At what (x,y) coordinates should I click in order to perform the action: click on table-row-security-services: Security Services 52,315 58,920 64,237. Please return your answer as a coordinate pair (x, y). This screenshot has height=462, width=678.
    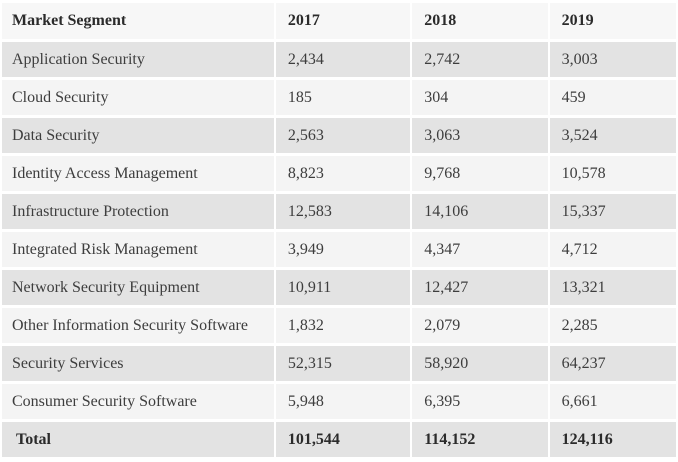
    Looking at the image, I should click on (339, 363).